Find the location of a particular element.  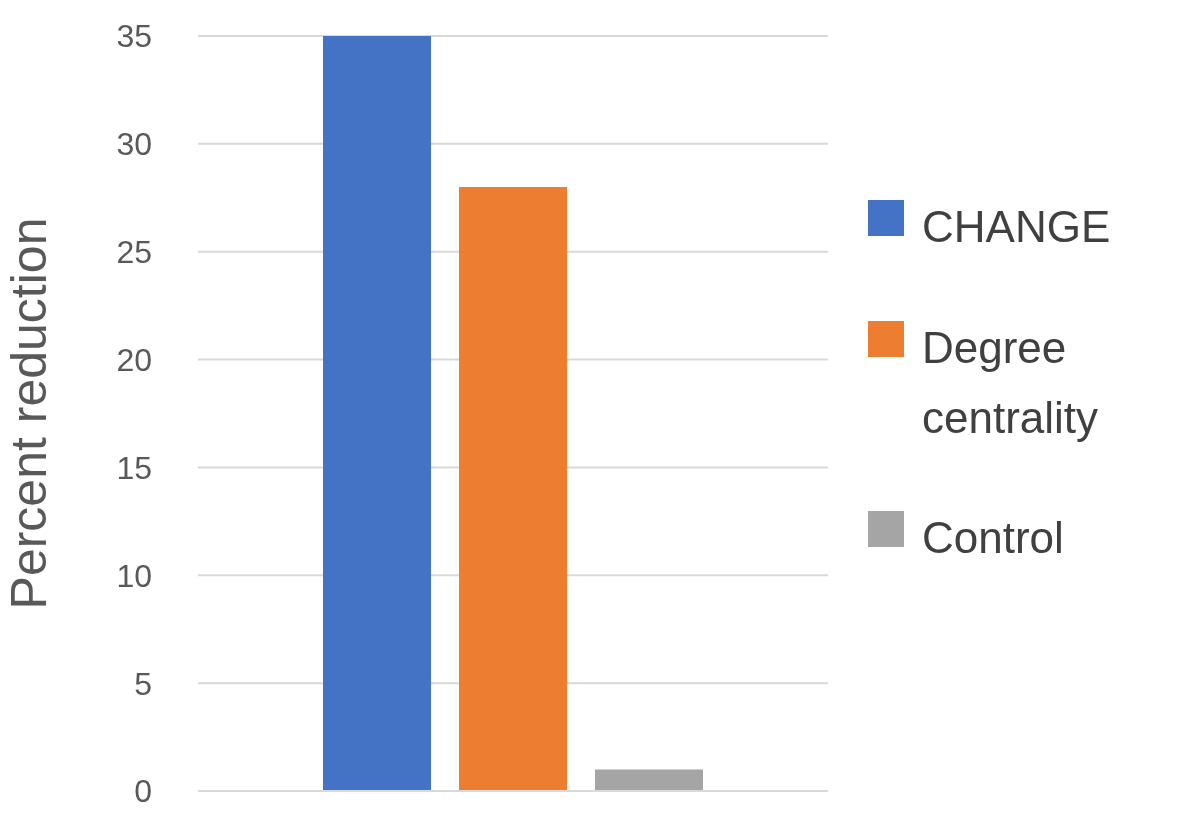

y-tick-label: 20 is located at coordinates (134, 359).